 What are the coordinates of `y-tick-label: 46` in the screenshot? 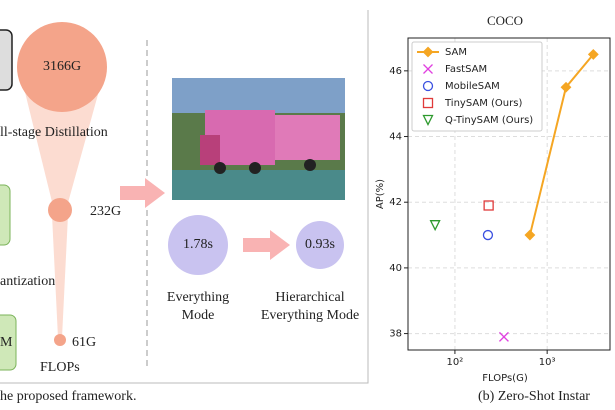 It's located at (395, 71).